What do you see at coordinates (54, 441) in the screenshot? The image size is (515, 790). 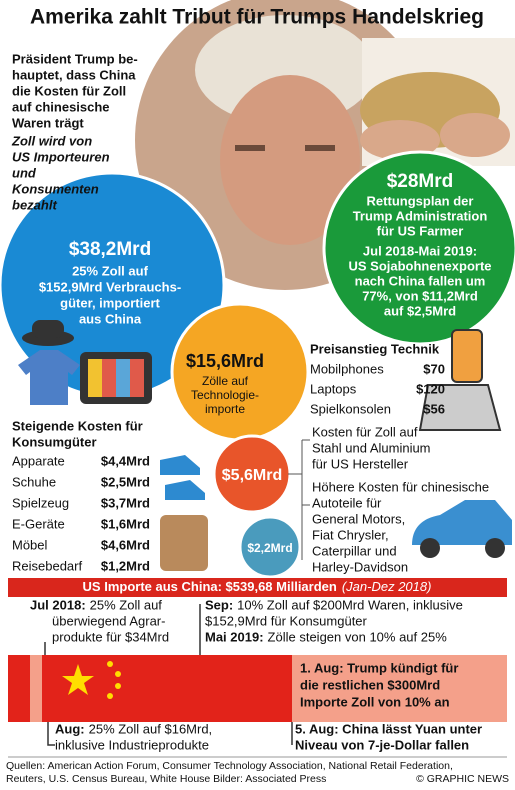 I see `section-heading: Konsumgüter` at bounding box center [54, 441].